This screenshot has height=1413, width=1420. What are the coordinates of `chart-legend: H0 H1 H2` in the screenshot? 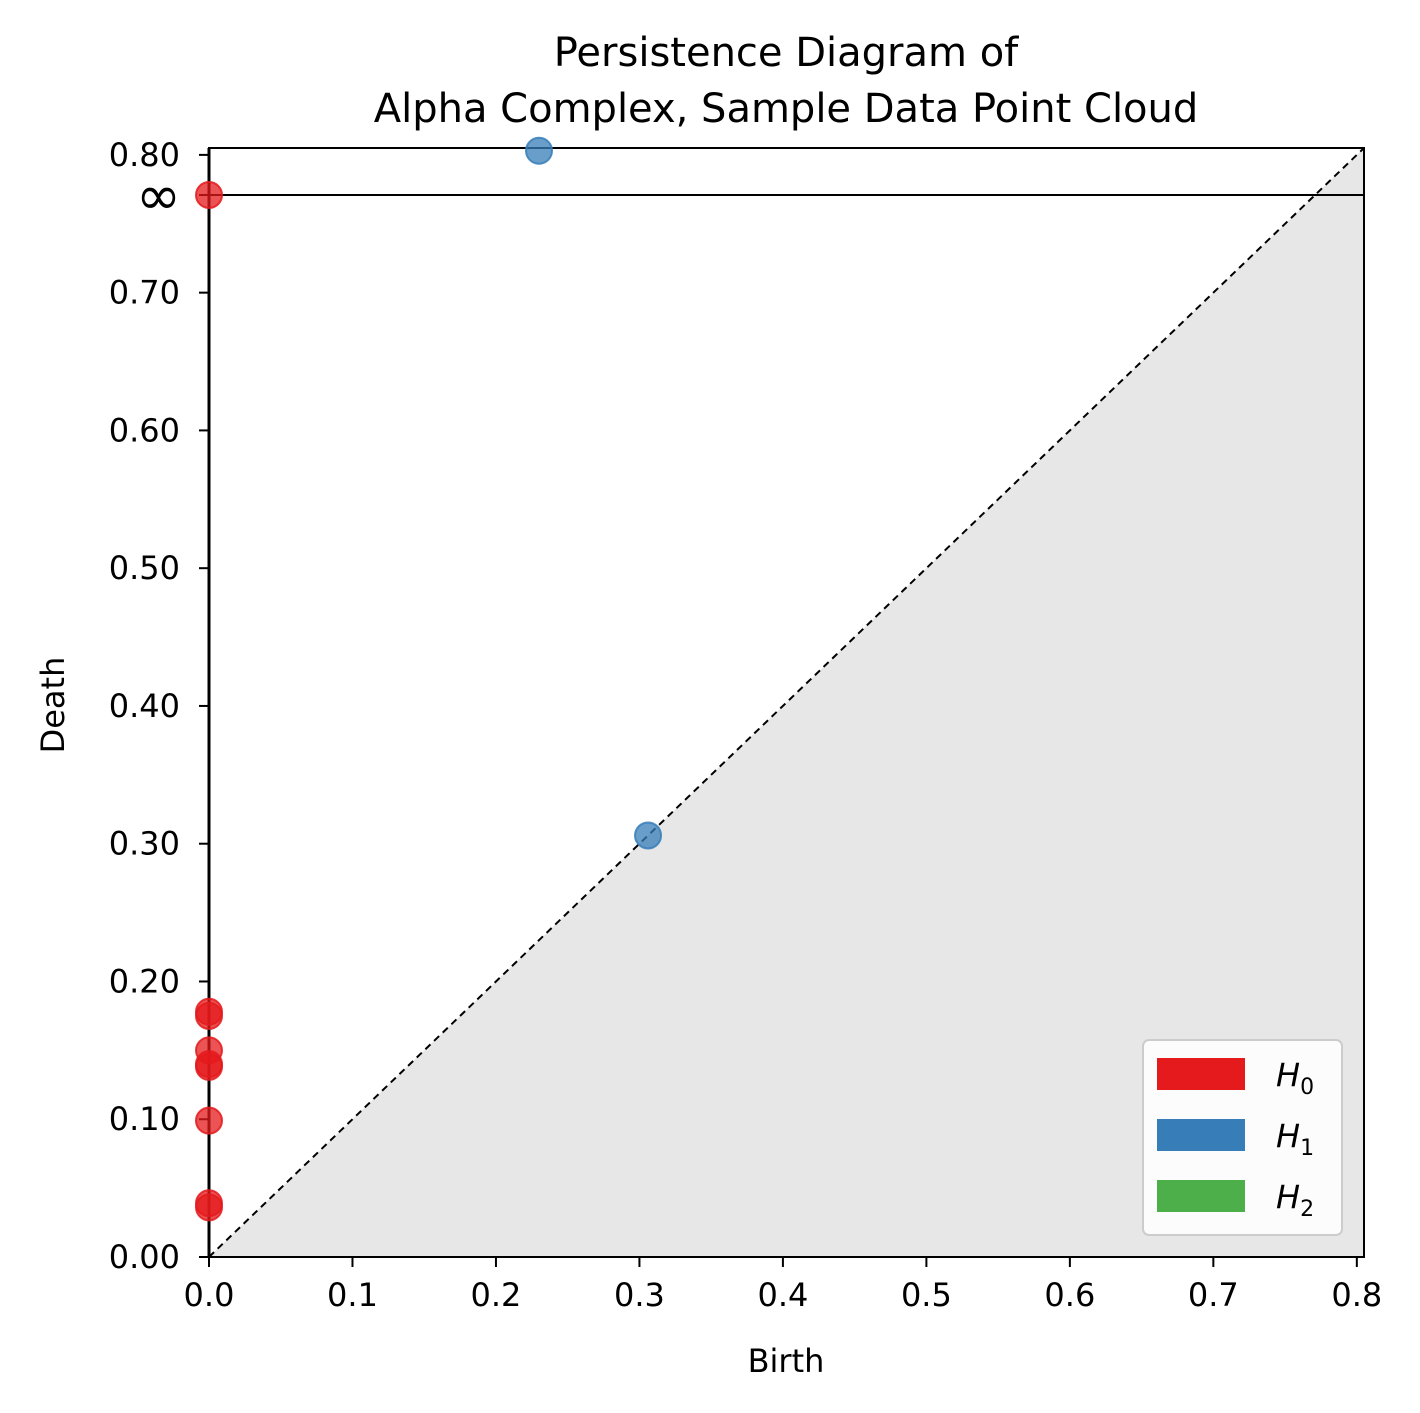 It's located at (1242, 1137).